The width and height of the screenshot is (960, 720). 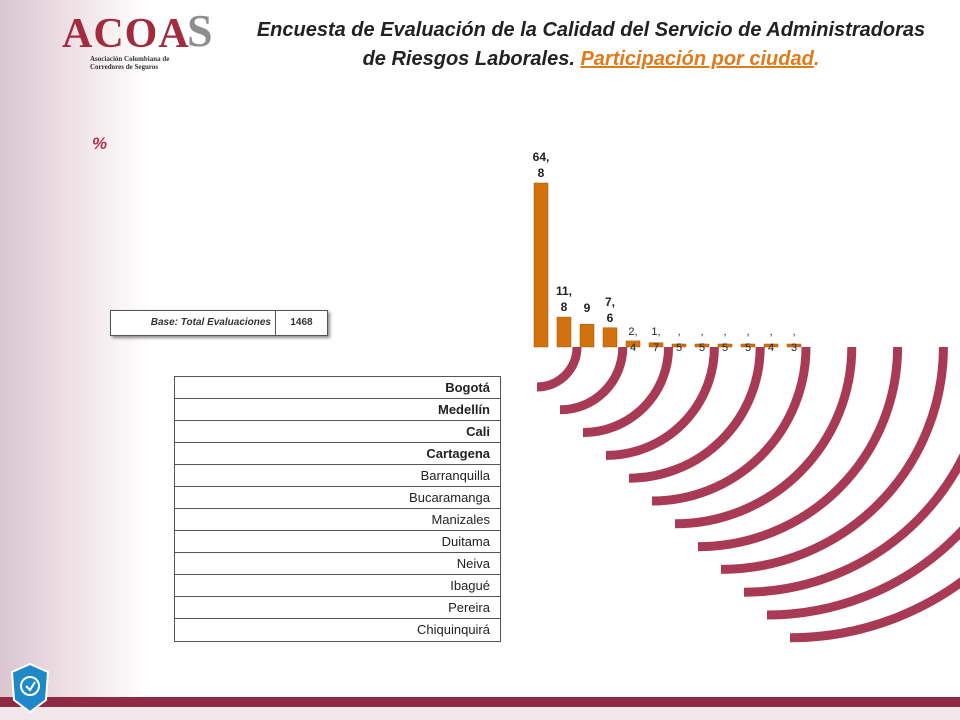 I want to click on title-end: ., so click(x=816, y=59).